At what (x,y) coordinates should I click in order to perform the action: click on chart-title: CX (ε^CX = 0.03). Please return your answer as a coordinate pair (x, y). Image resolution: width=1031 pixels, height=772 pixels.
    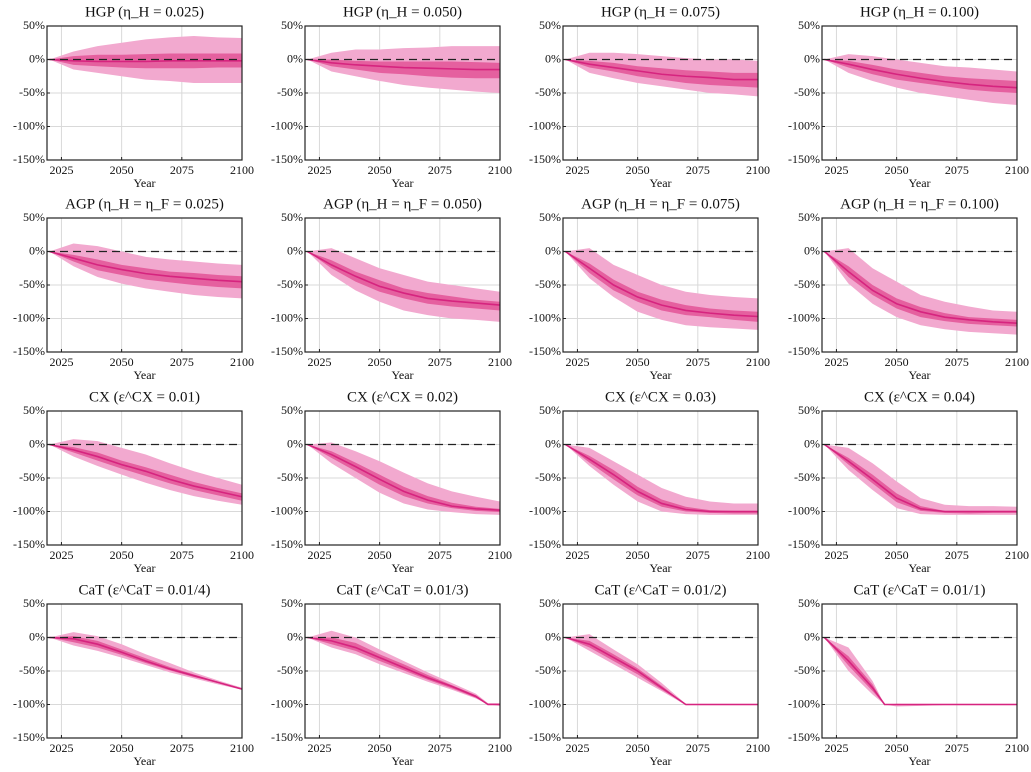
    Looking at the image, I should click on (660, 397).